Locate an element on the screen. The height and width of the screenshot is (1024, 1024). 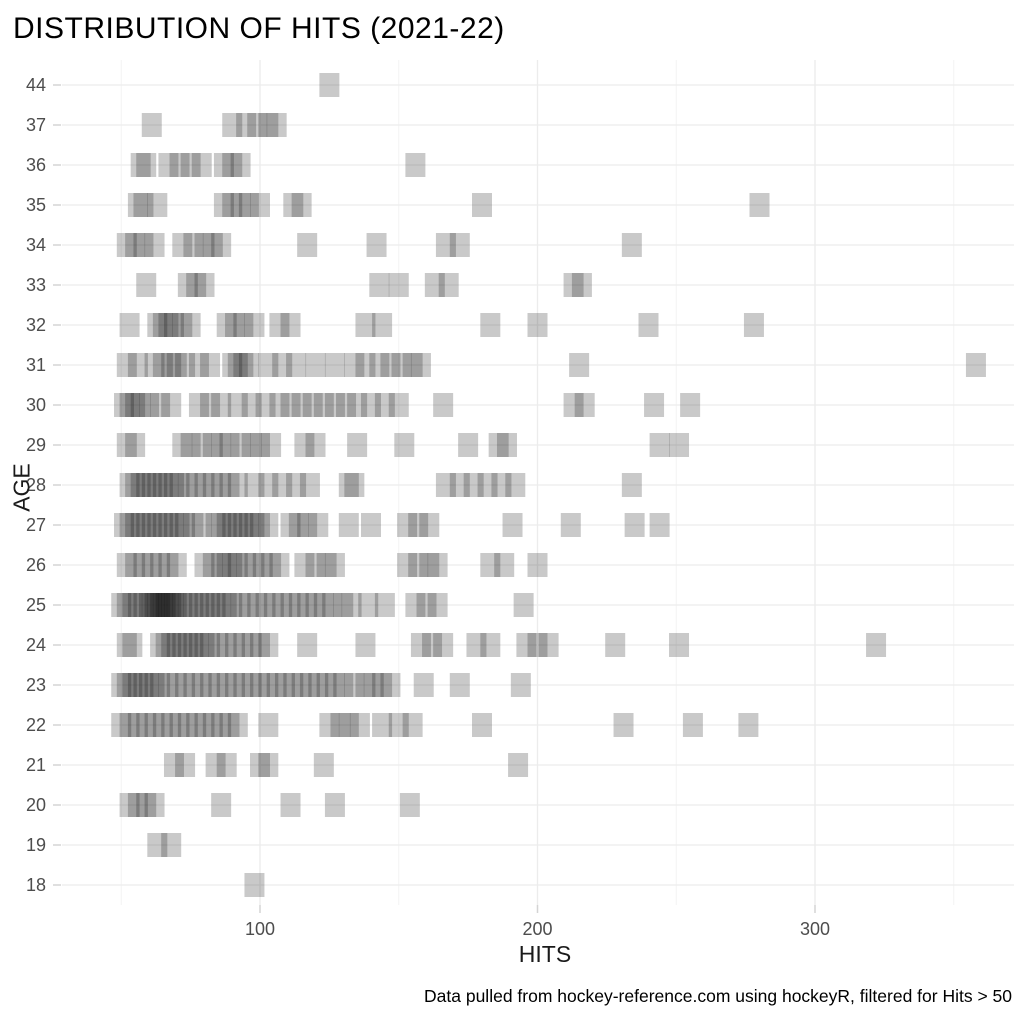
y-tick-label: 35 is located at coordinates (36, 205).